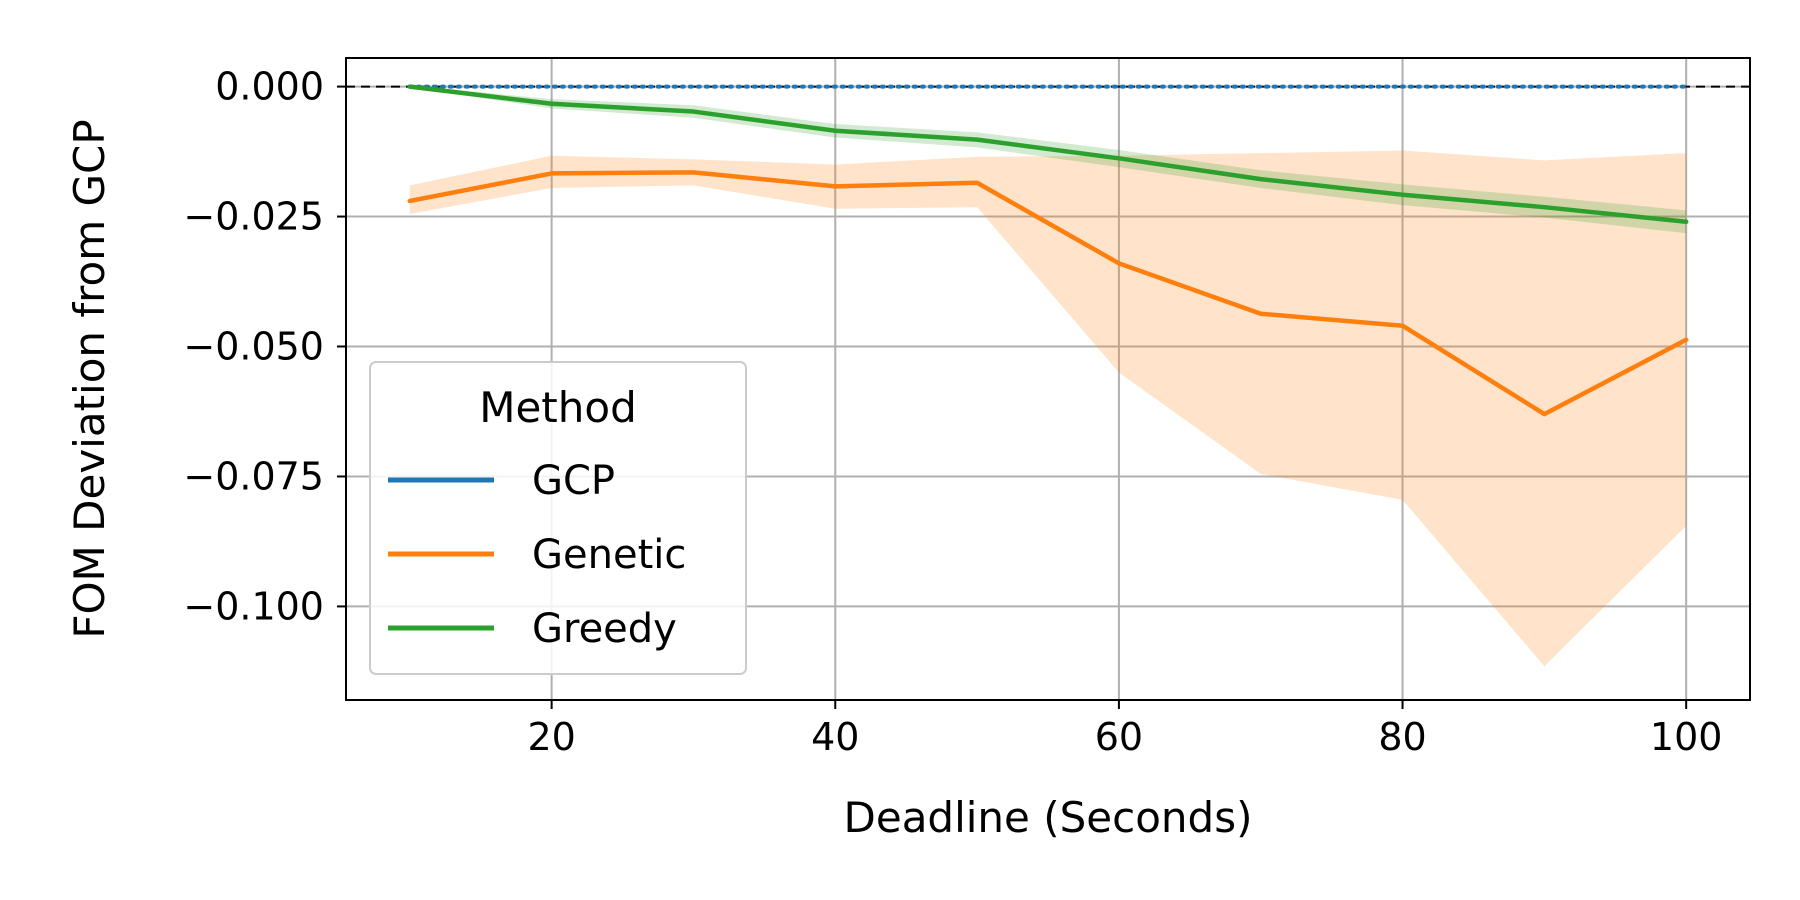  What do you see at coordinates (89, 378) in the screenshot?
I see `y-axis-label: FOM Deviation from GCP` at bounding box center [89, 378].